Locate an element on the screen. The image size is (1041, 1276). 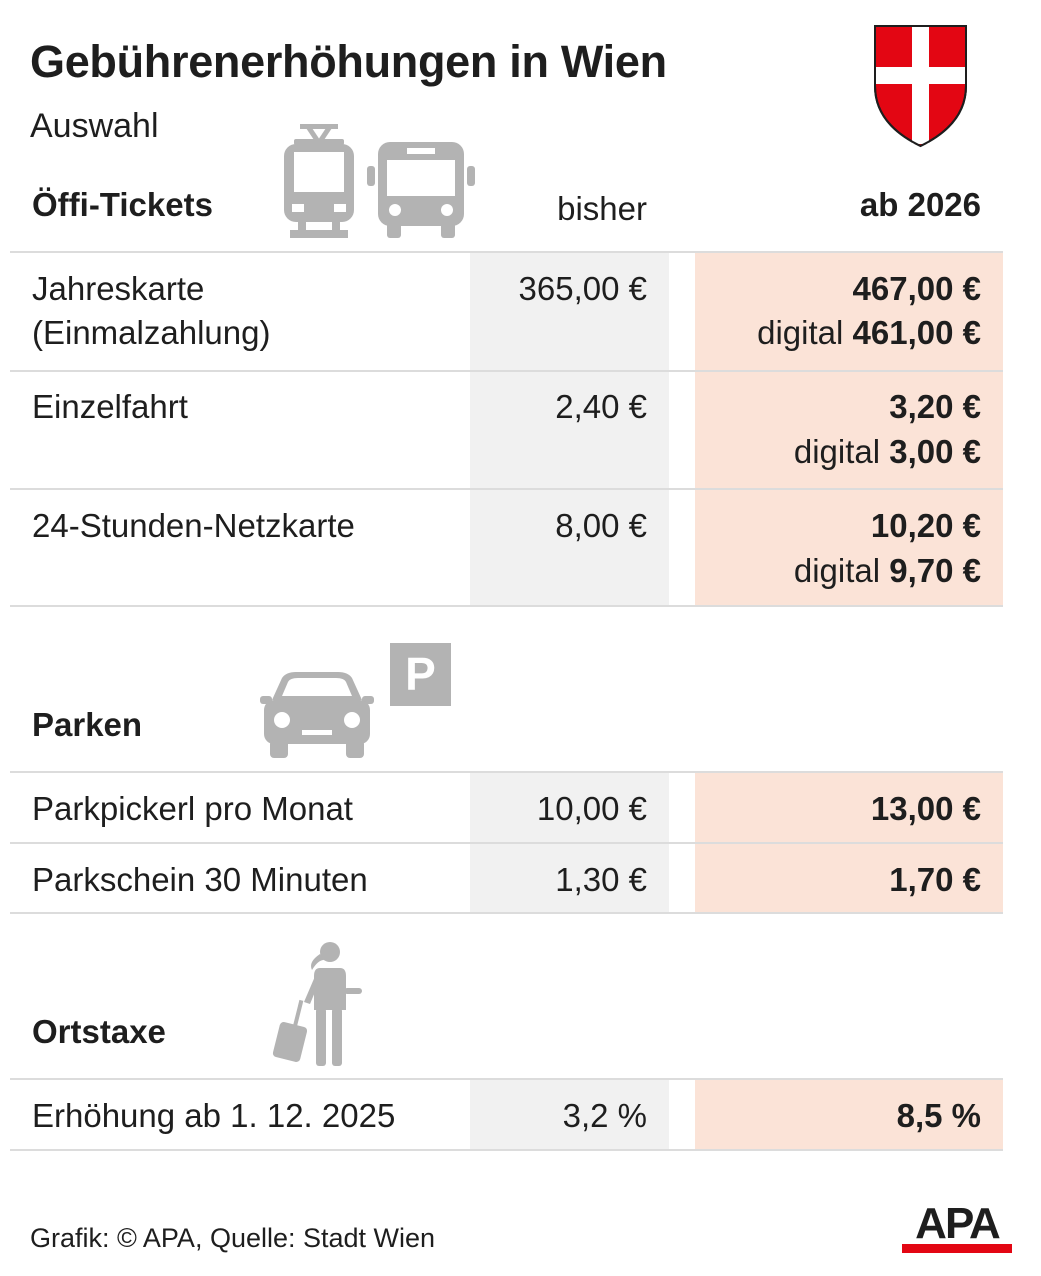
traveler-with-suitcase-icon is located at coordinates (317, 1005).